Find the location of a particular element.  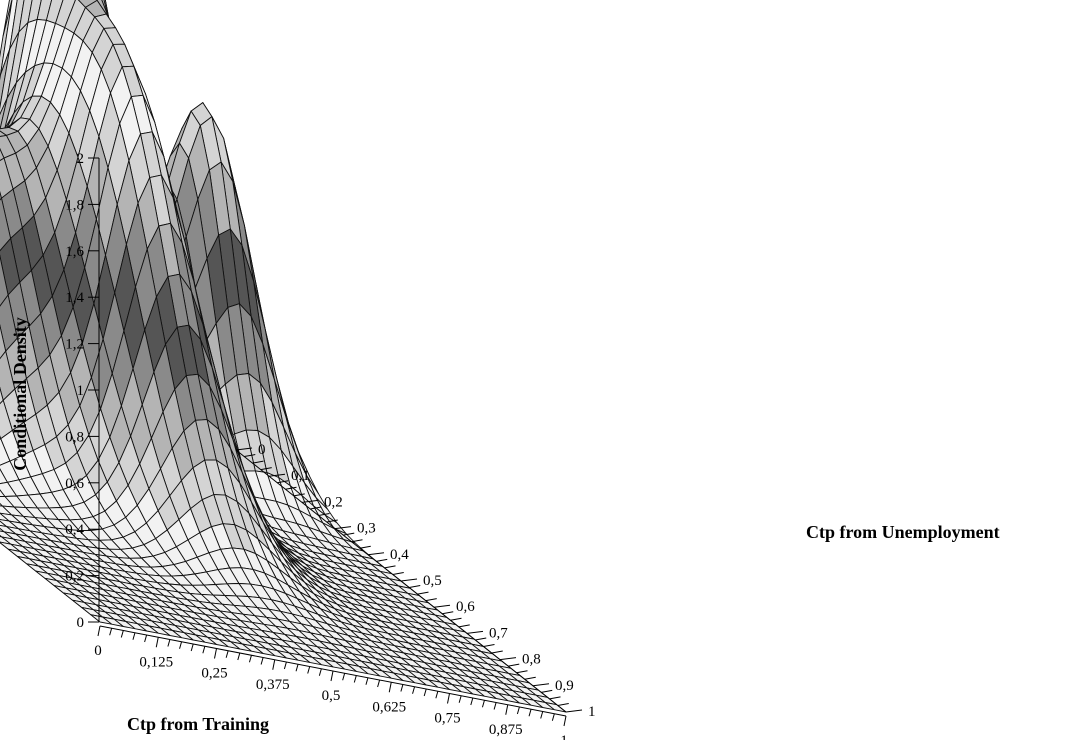

y-tick-label: 0,1 is located at coordinates (300, 476).